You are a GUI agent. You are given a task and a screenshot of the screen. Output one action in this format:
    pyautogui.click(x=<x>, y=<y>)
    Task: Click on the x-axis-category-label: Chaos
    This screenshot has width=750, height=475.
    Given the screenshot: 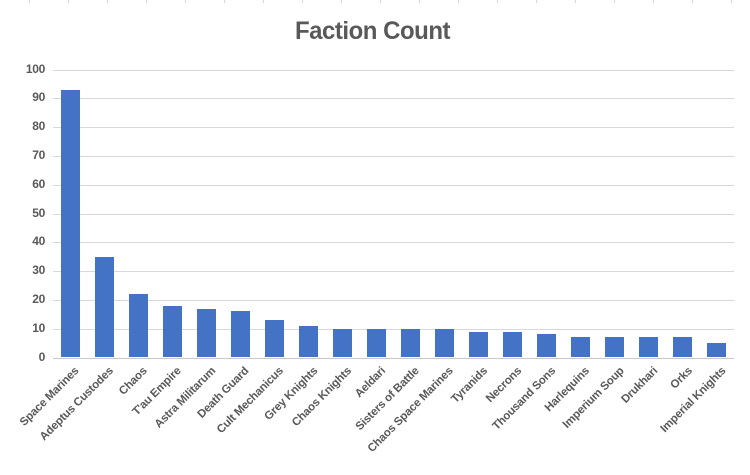 What is the action you would take?
    pyautogui.click(x=133, y=381)
    